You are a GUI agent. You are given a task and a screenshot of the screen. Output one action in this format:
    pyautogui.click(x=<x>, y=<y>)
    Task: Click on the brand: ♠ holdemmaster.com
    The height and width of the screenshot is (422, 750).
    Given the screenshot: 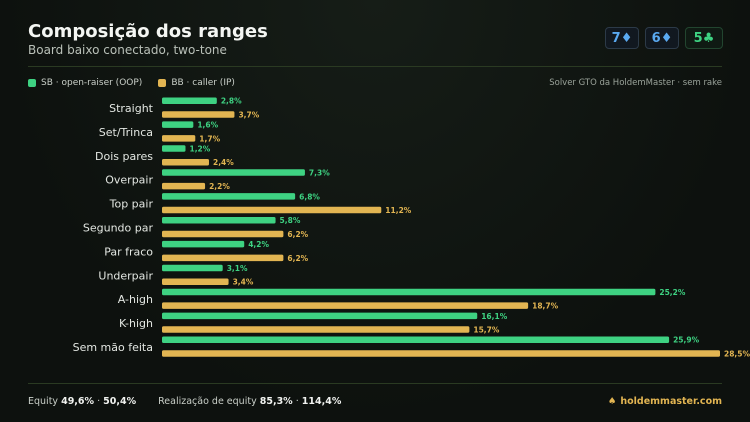 What is the action you would take?
    pyautogui.click(x=665, y=401)
    